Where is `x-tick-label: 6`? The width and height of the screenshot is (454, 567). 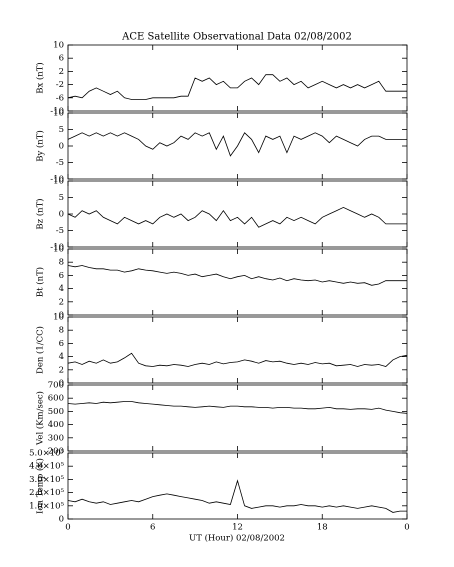
x-tick-label: 6 is located at coordinates (152, 528).